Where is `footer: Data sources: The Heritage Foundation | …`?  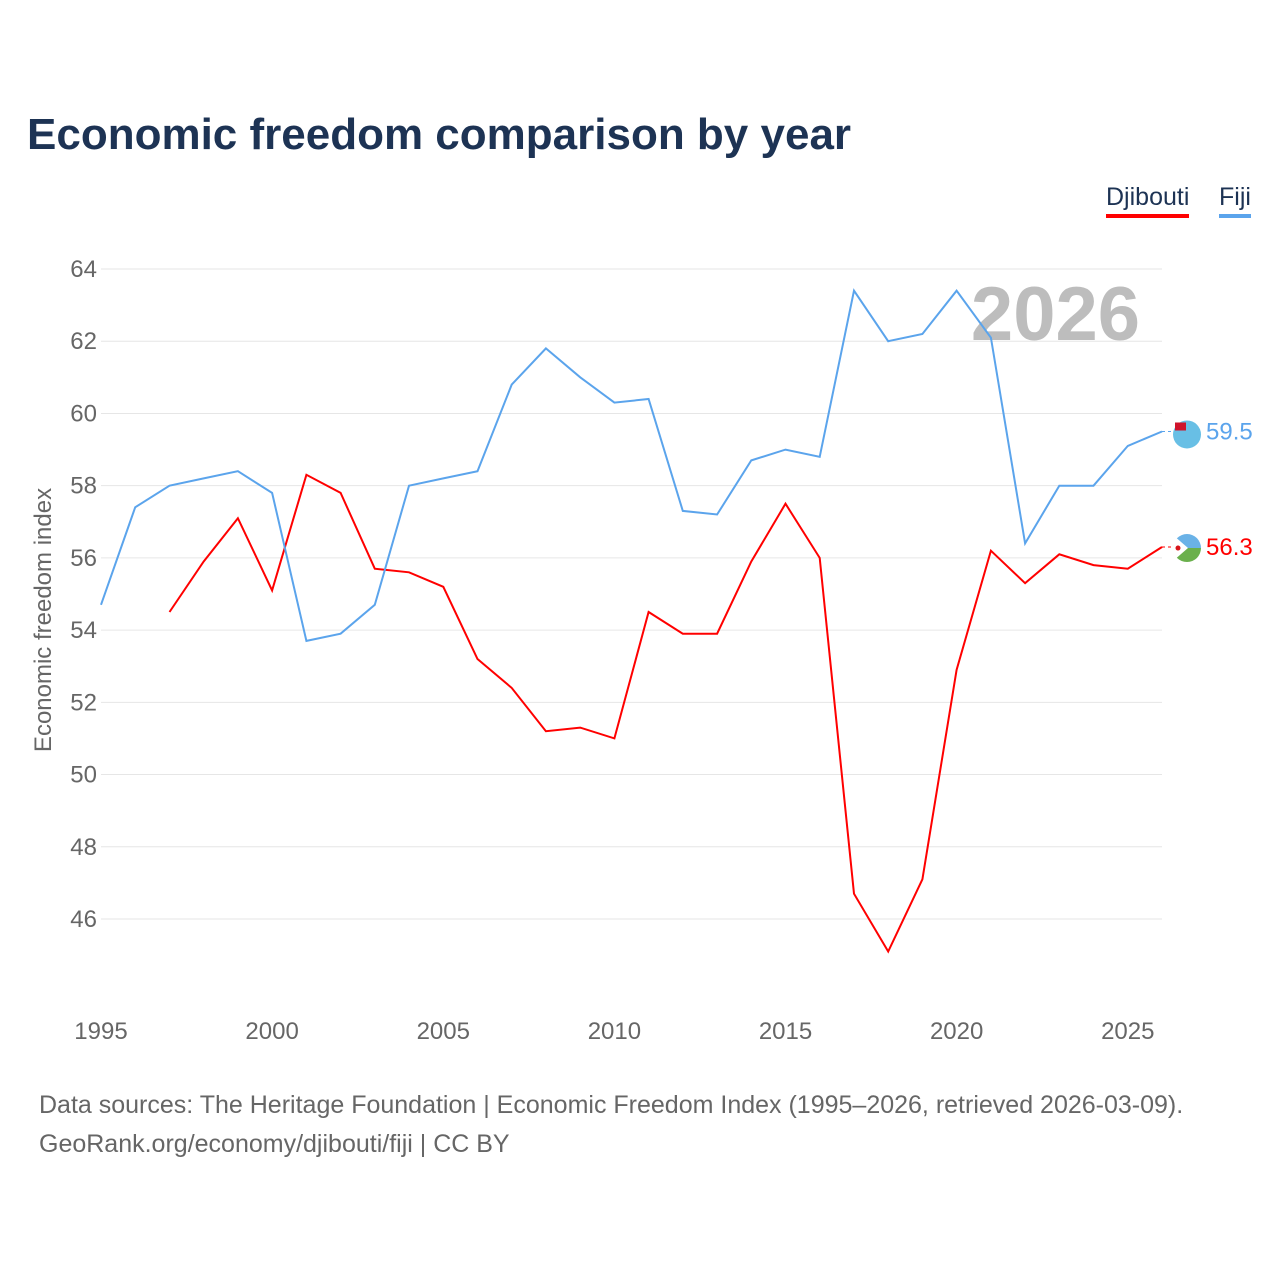
footer: Data sources: The Heritage Foundation | … is located at coordinates (611, 1125).